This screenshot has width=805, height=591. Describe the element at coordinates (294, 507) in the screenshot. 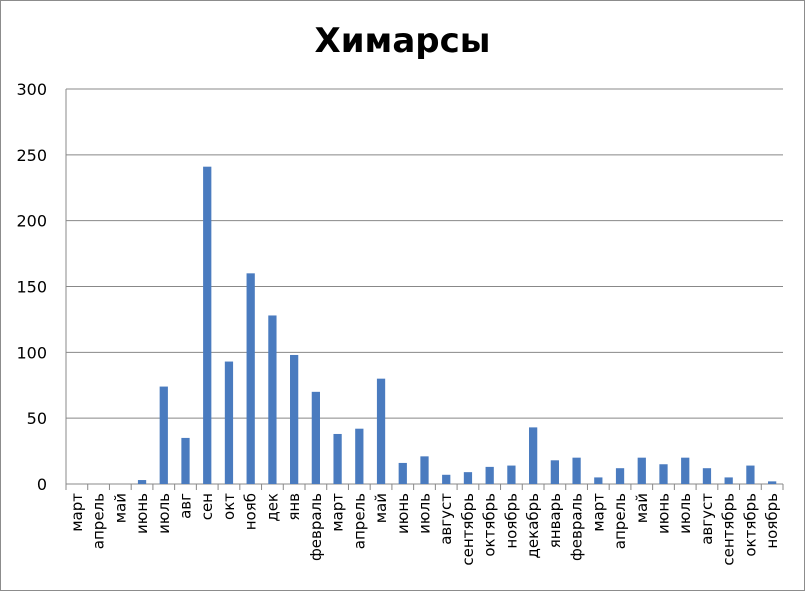

I see `x-tick-label: янв` at that location.